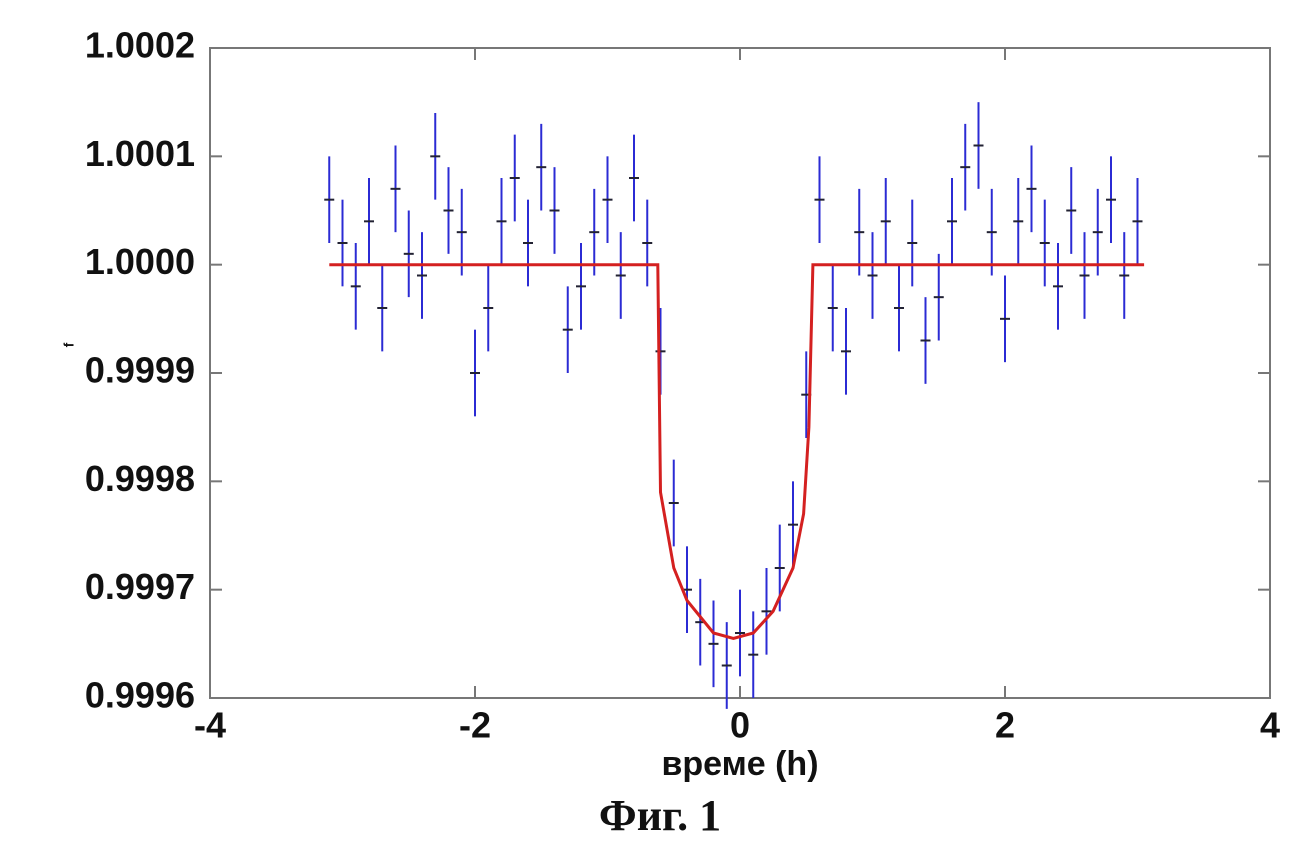  What do you see at coordinates (140, 478) in the screenshot?
I see `y-tick-label: 0.9998` at bounding box center [140, 478].